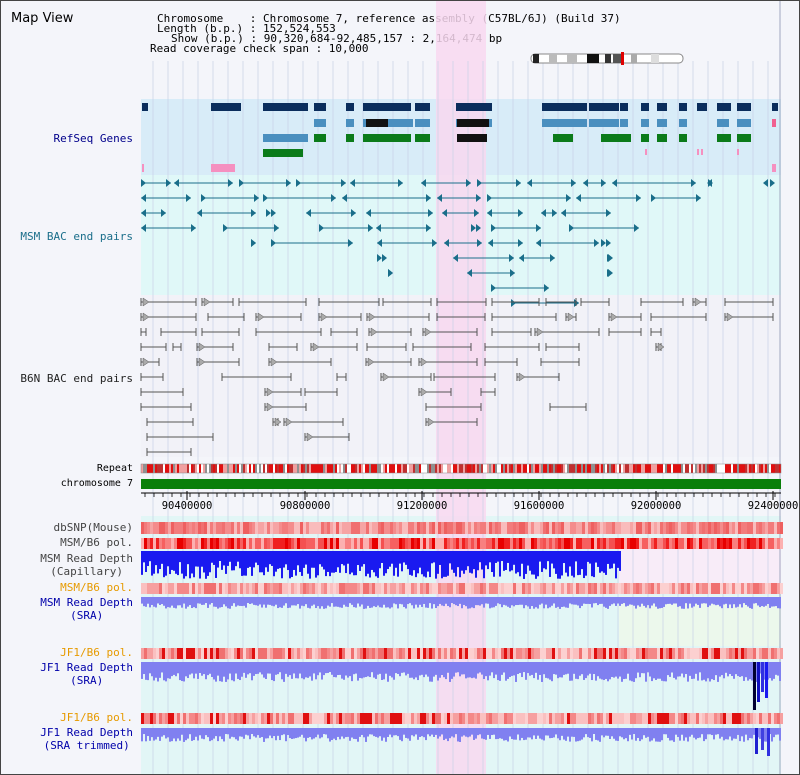  Describe the element at coordinates (76, 378) in the screenshot. I see `b6n-bac-track-label: B6N BAC end pairs` at that location.